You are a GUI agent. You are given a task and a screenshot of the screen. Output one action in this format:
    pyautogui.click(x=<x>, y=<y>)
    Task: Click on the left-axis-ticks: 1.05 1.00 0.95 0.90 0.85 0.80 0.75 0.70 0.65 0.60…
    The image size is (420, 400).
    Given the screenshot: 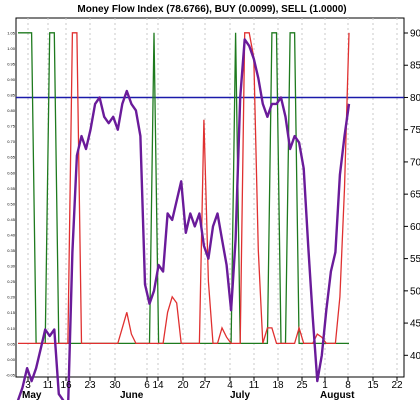 What is the action you would take?
    pyautogui.click(x=11, y=203)
    